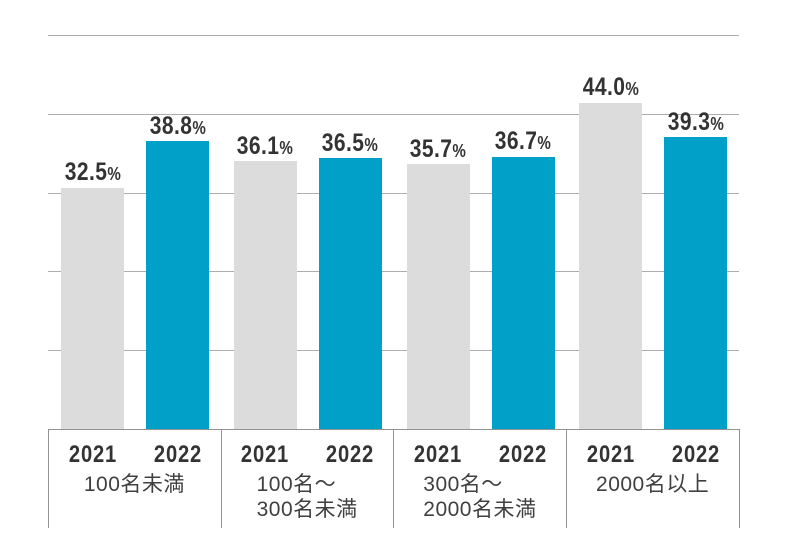 The width and height of the screenshot is (800, 560). What do you see at coordinates (689, 121) in the screenshot?
I see `value-number: 39.3` at bounding box center [689, 121].